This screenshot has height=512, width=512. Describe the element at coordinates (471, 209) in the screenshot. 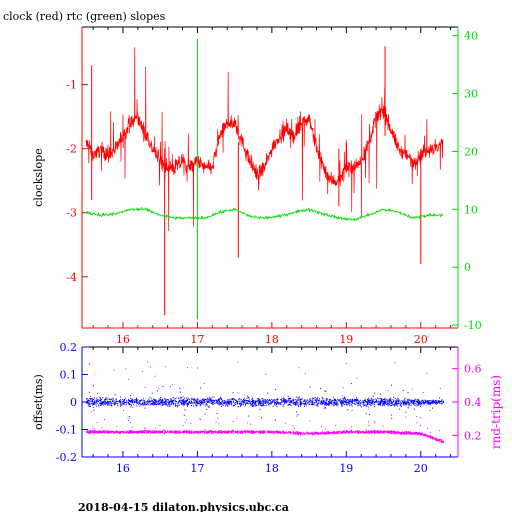

I see `y2-tick-label: 10` at that location.